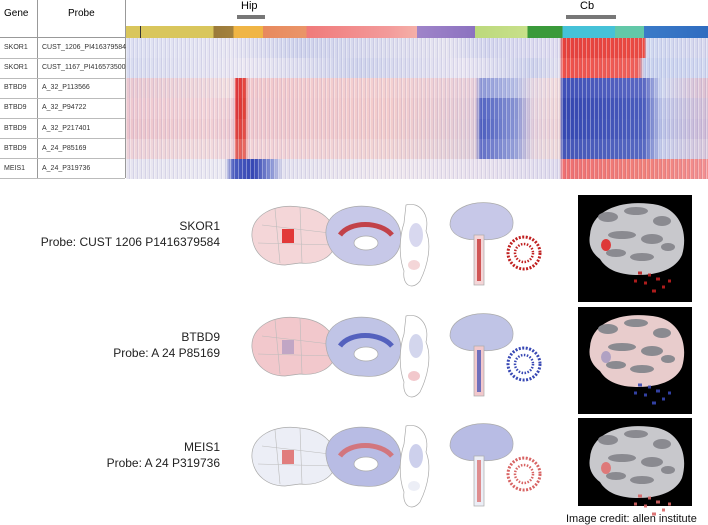 The height and width of the screenshot is (525, 708). I want to click on hip-marker, so click(140, 32).